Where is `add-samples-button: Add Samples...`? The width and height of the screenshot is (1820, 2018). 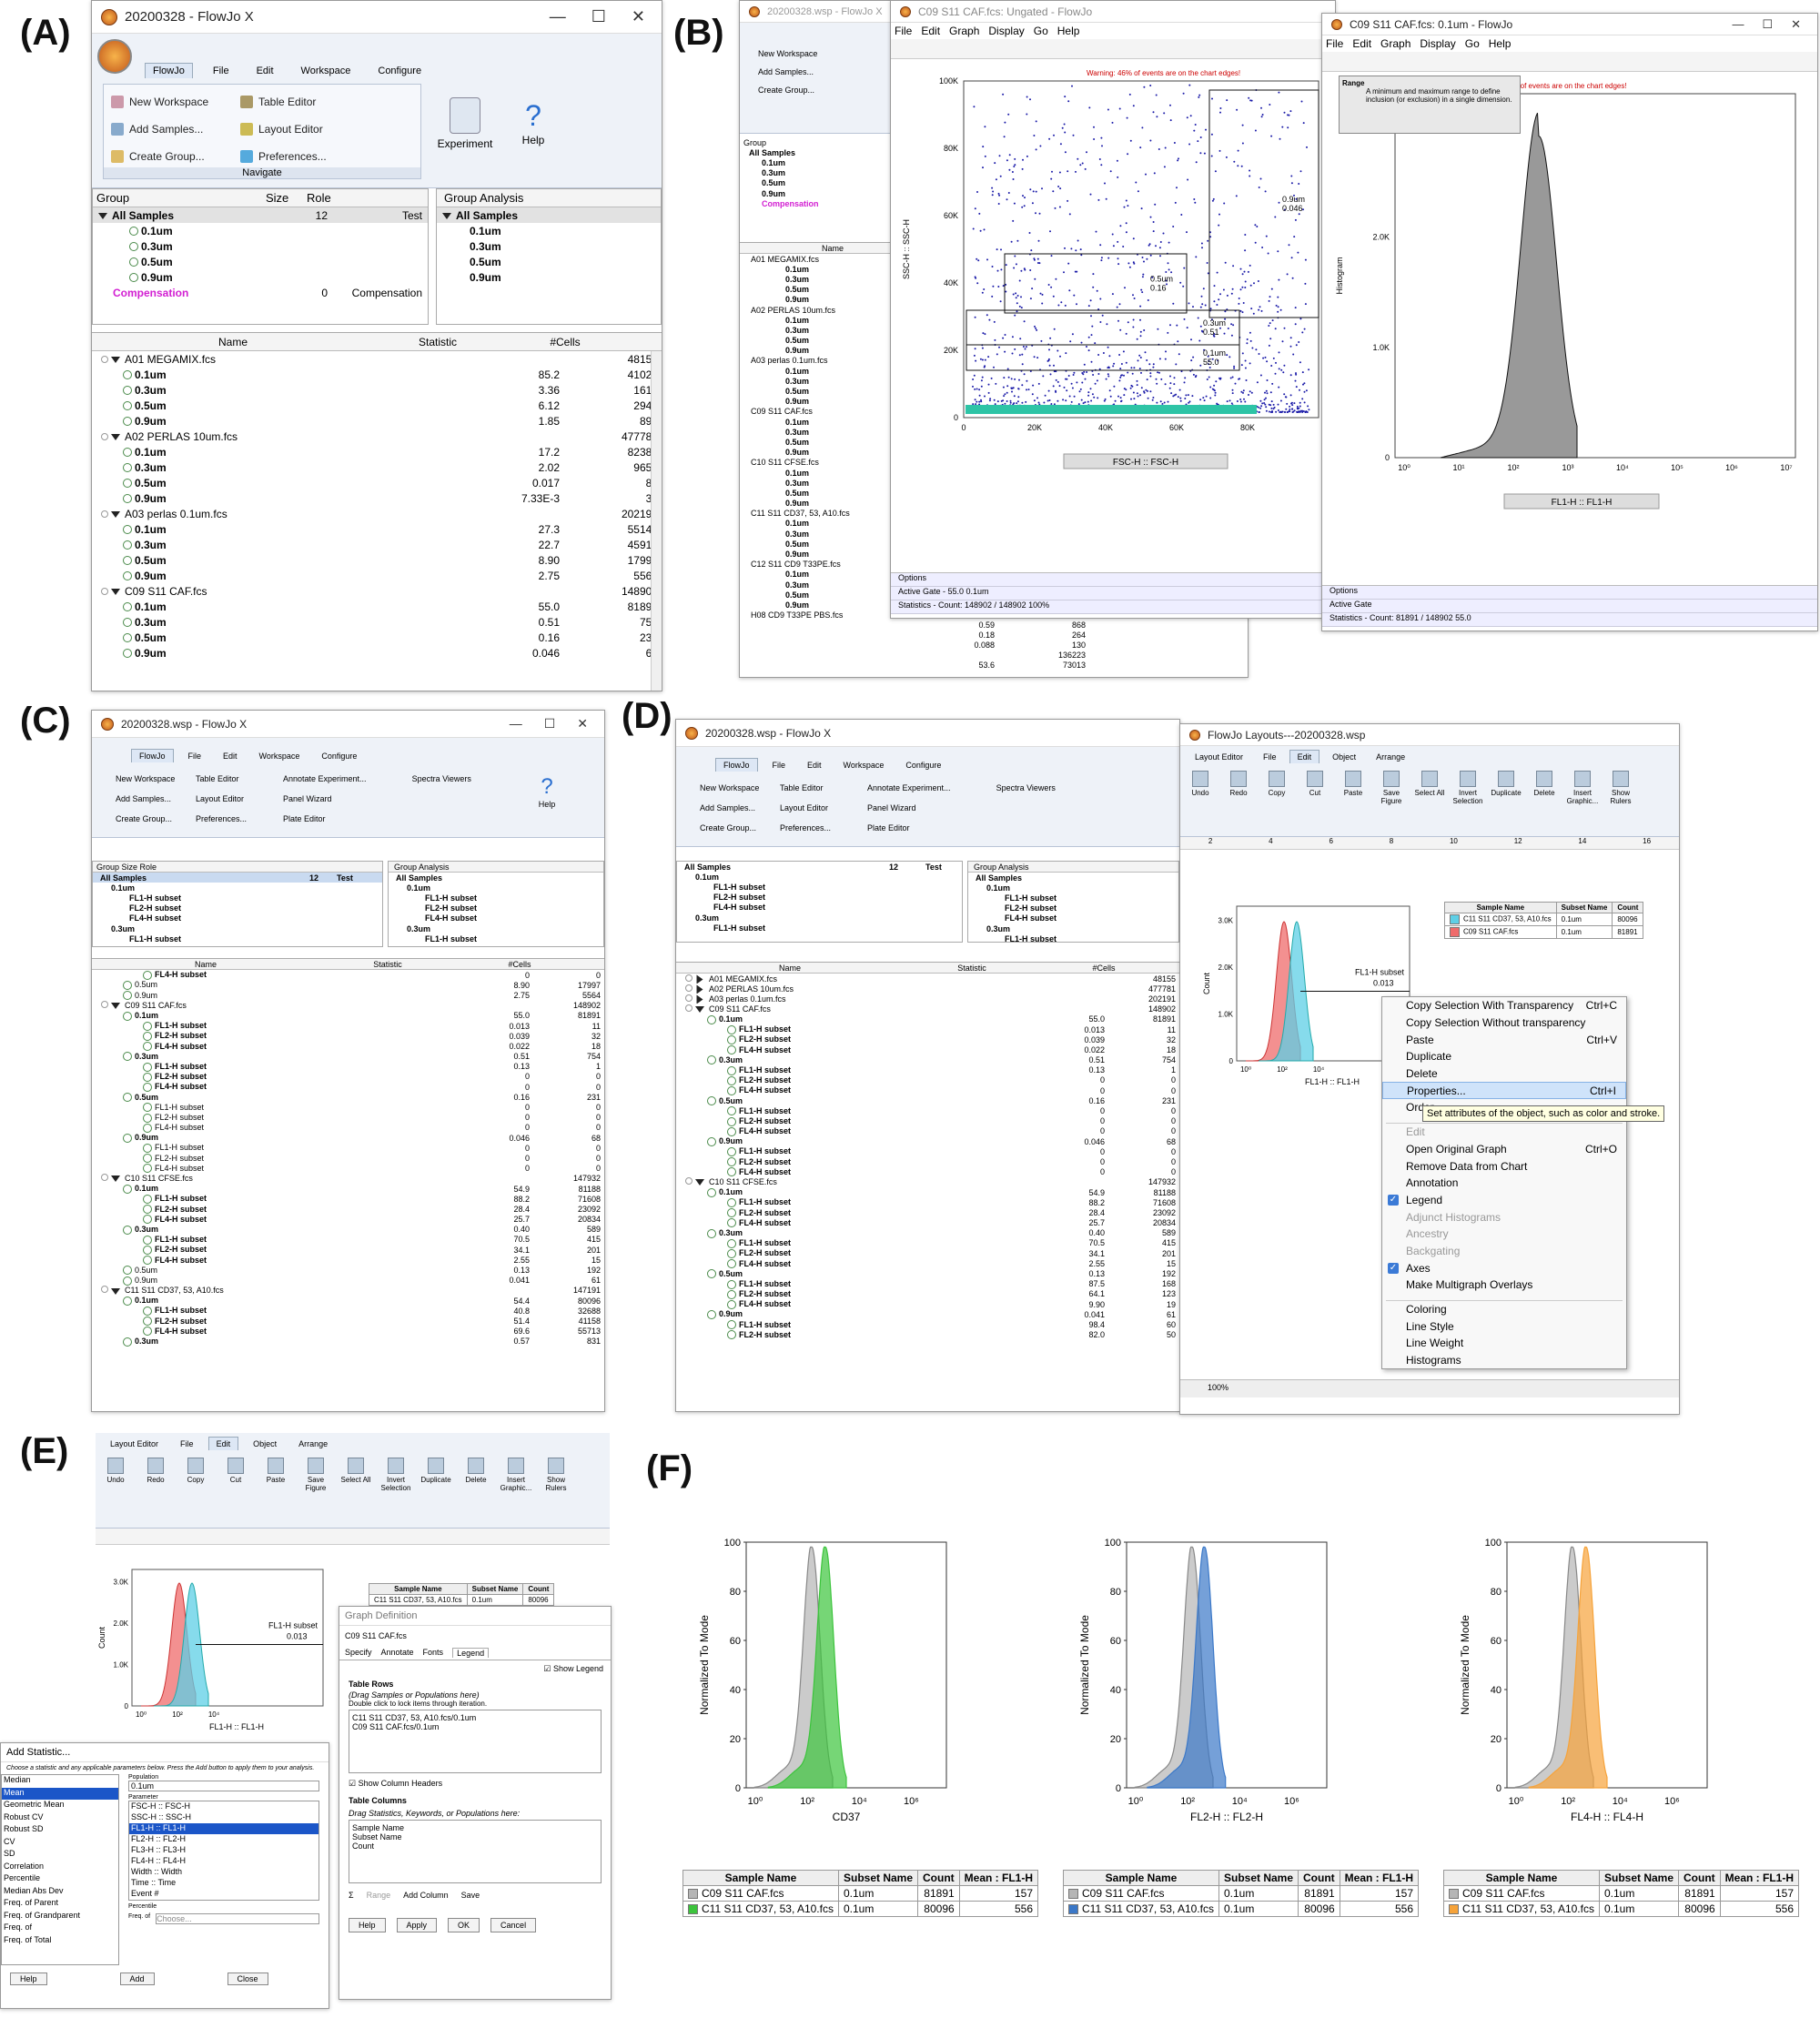 add-samples-button: Add Samples... is located at coordinates (728, 807).